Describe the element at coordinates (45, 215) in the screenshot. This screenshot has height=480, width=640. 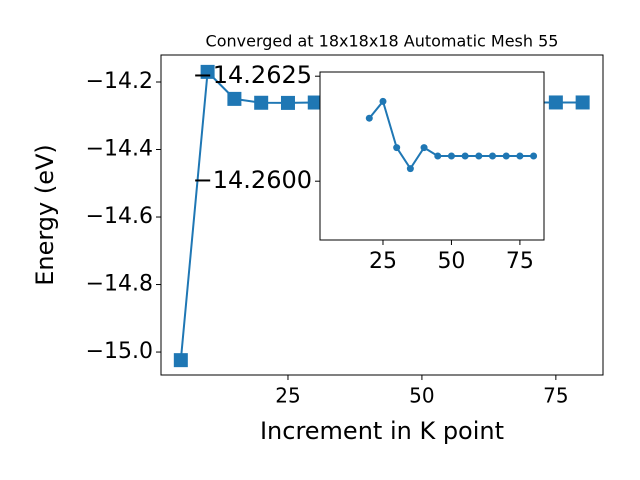
I see `y-axis-label: Energy (eV)` at that location.